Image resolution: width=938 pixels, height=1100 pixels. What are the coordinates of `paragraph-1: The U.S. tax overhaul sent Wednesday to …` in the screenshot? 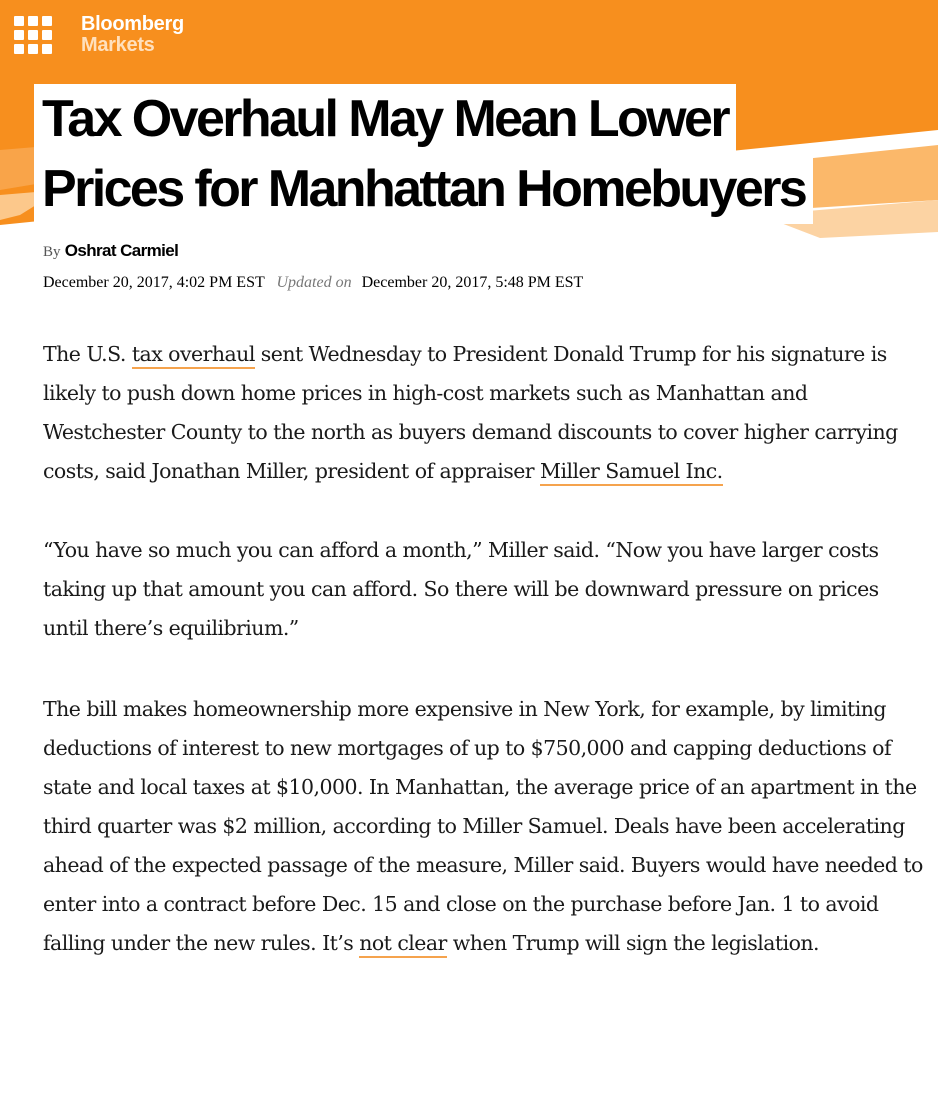 It's located at (483, 413).